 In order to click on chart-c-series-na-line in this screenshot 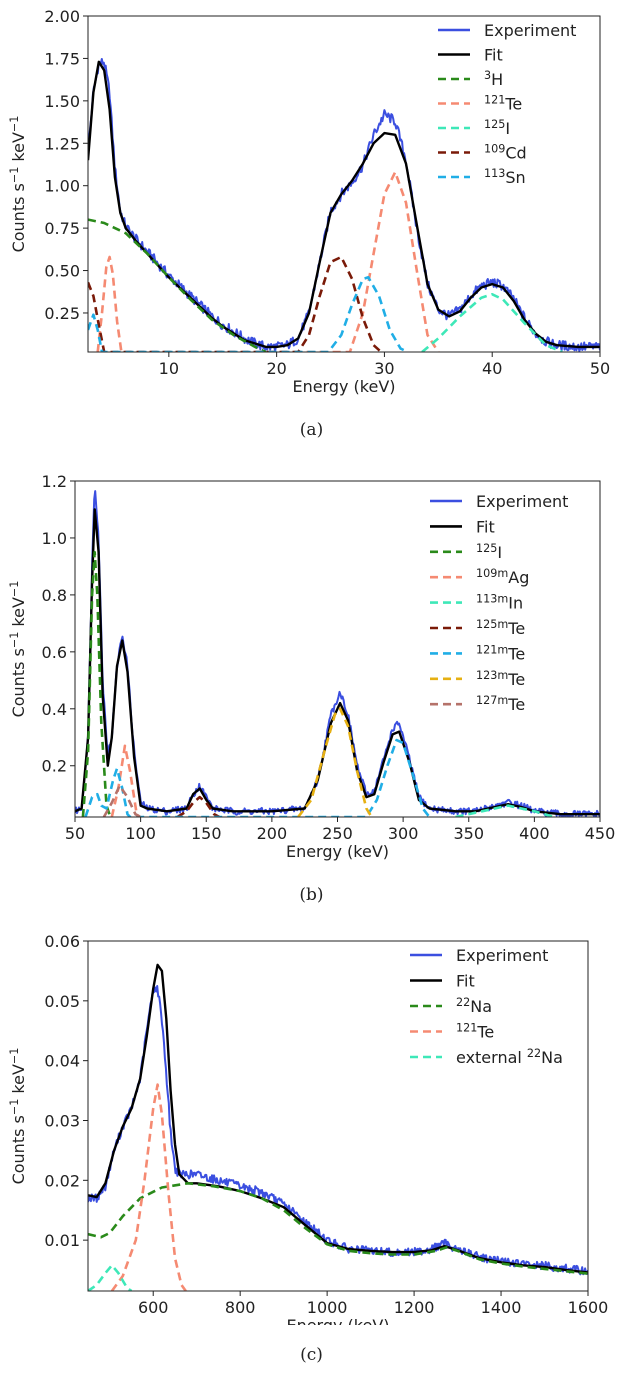, I will do `click(338, 1228)`.